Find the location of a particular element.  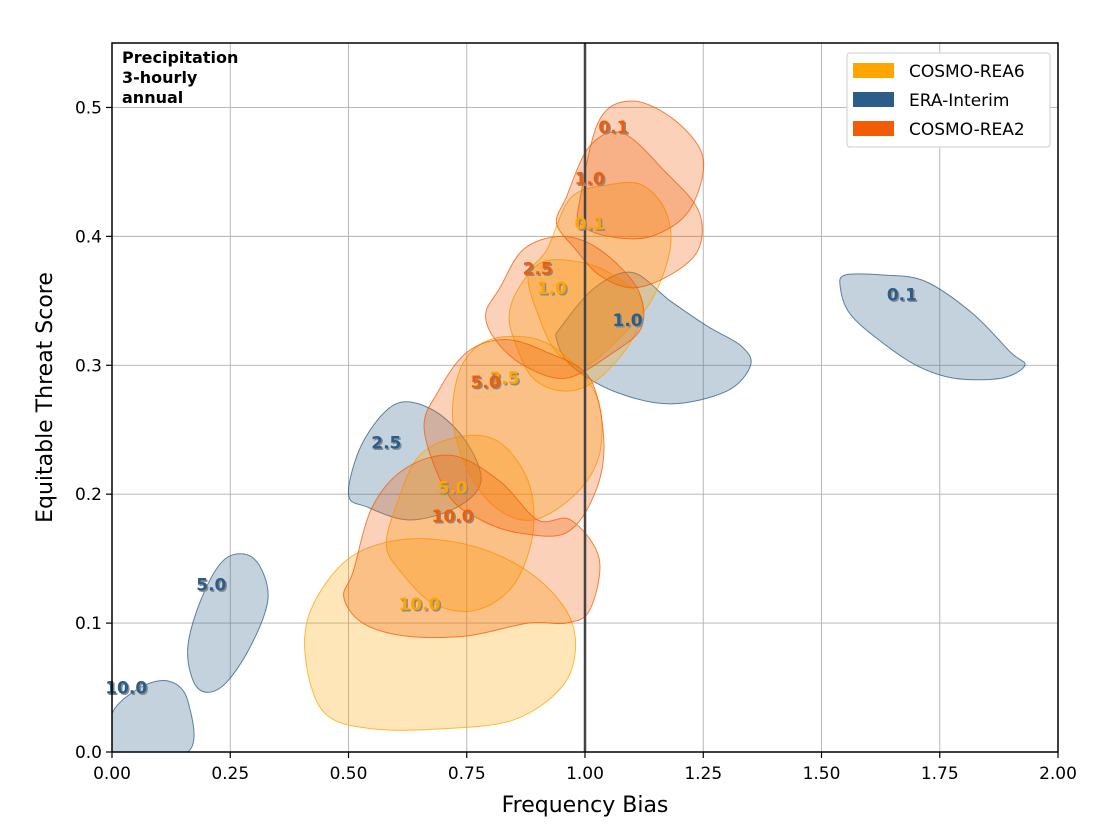

x-tick-label: 0.00 is located at coordinates (112, 774).